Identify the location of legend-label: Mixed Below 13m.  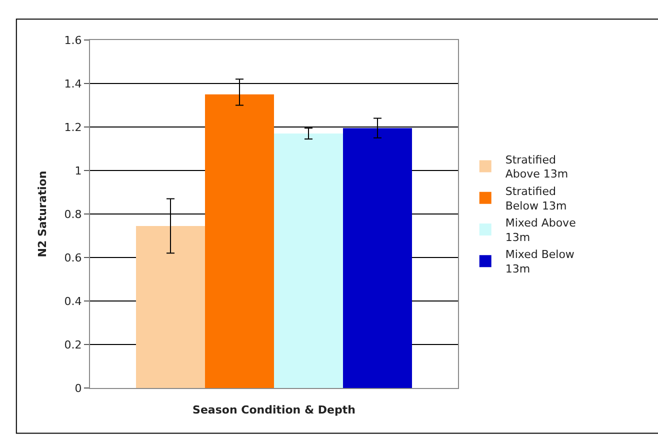
(539, 262).